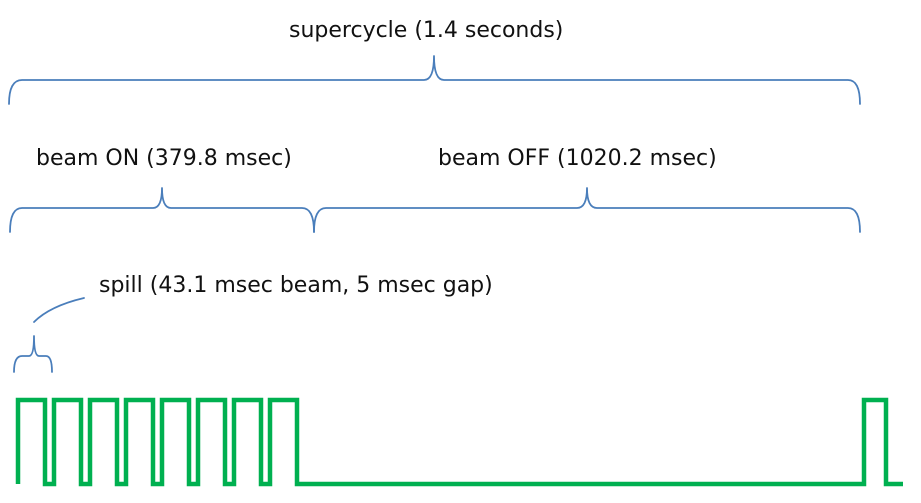 This screenshot has width=921, height=503. What do you see at coordinates (587, 210) in the screenshot?
I see `beam-off-brace` at bounding box center [587, 210].